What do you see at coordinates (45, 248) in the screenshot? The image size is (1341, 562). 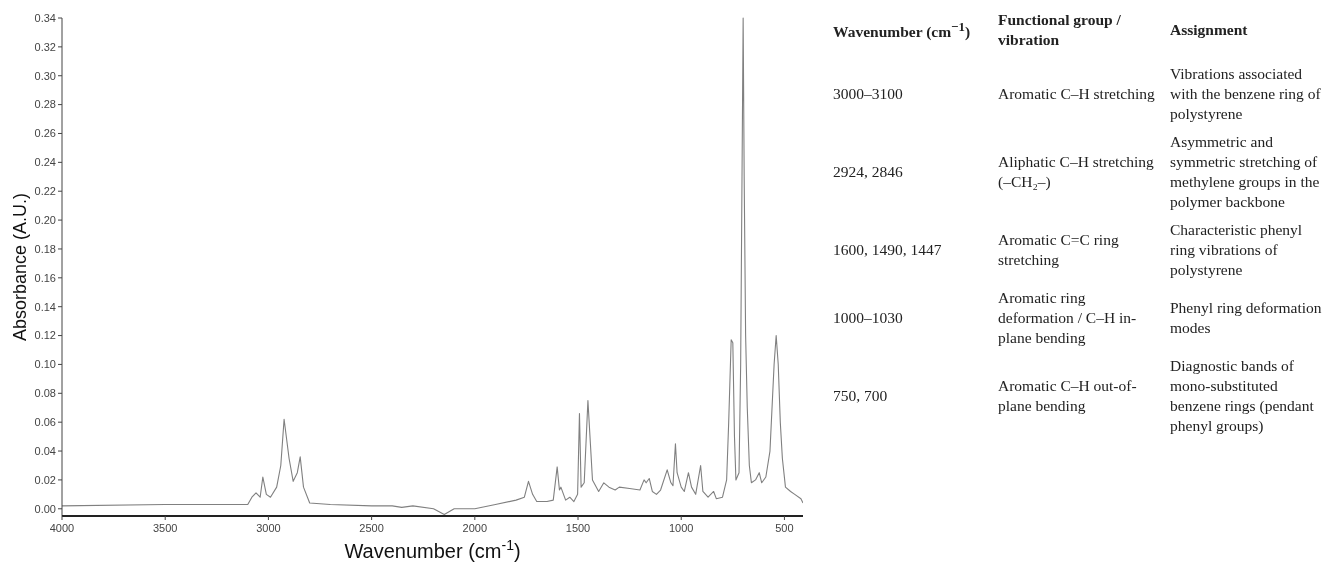 I see `y-tick-label: 0.18` at bounding box center [45, 248].